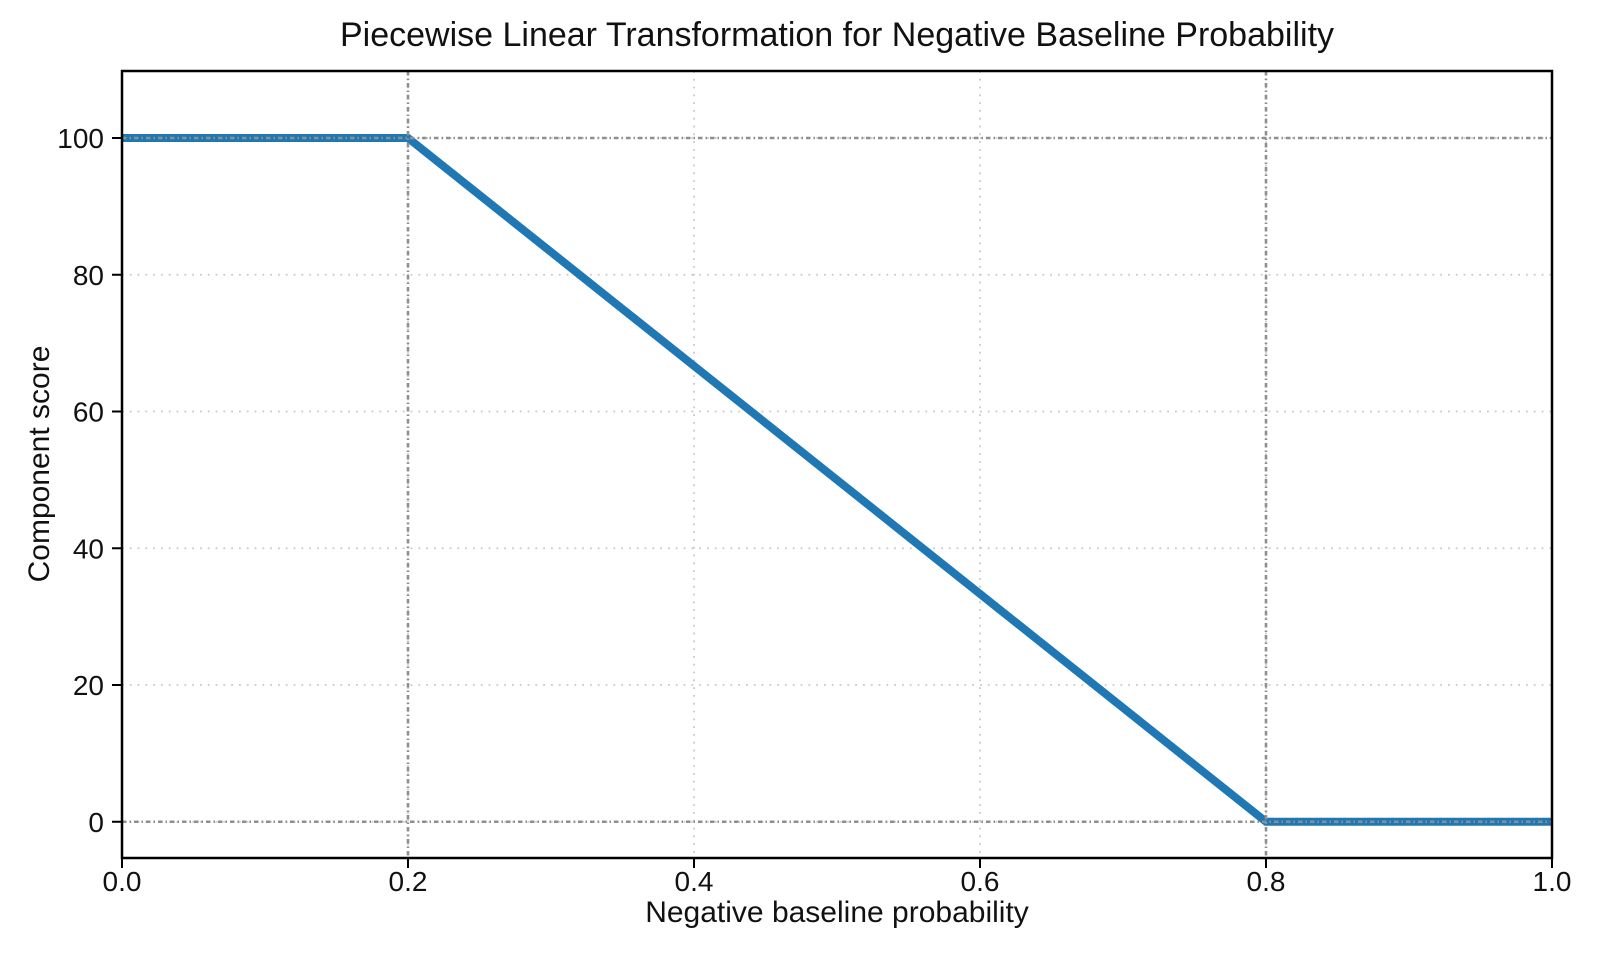 This screenshot has width=1600, height=960. What do you see at coordinates (837, 912) in the screenshot?
I see `x-axis-label: Negative baseline probability` at bounding box center [837, 912].